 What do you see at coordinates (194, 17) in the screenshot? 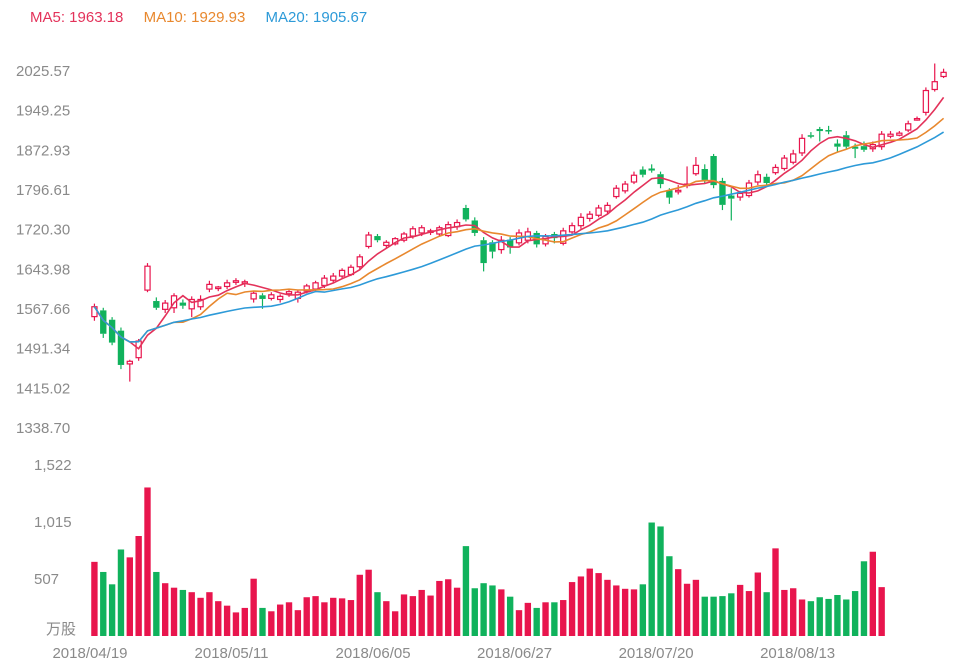
I see `legend-ma10: MA10: 1929.93` at bounding box center [194, 17].